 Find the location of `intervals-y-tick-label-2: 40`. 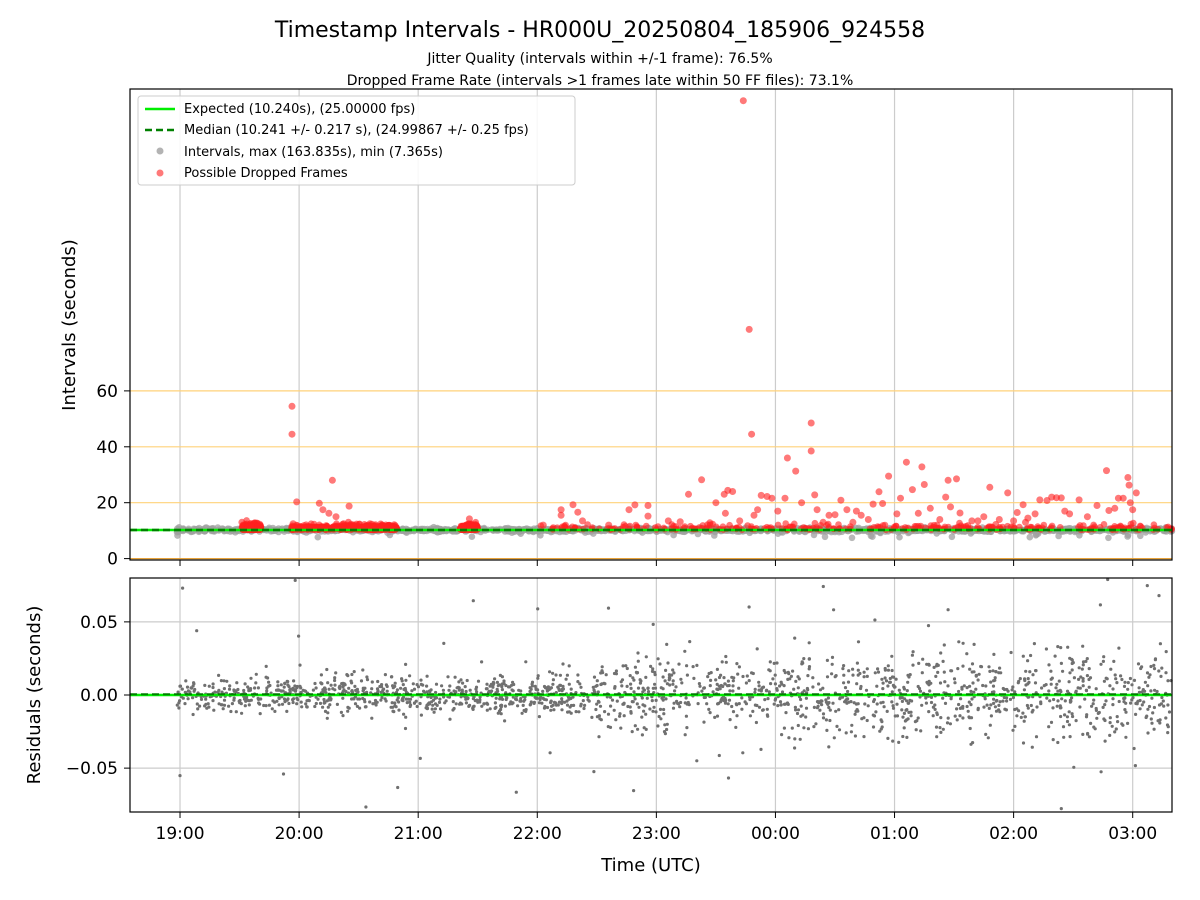

intervals-y-tick-label-2: 40 is located at coordinates (107, 448).